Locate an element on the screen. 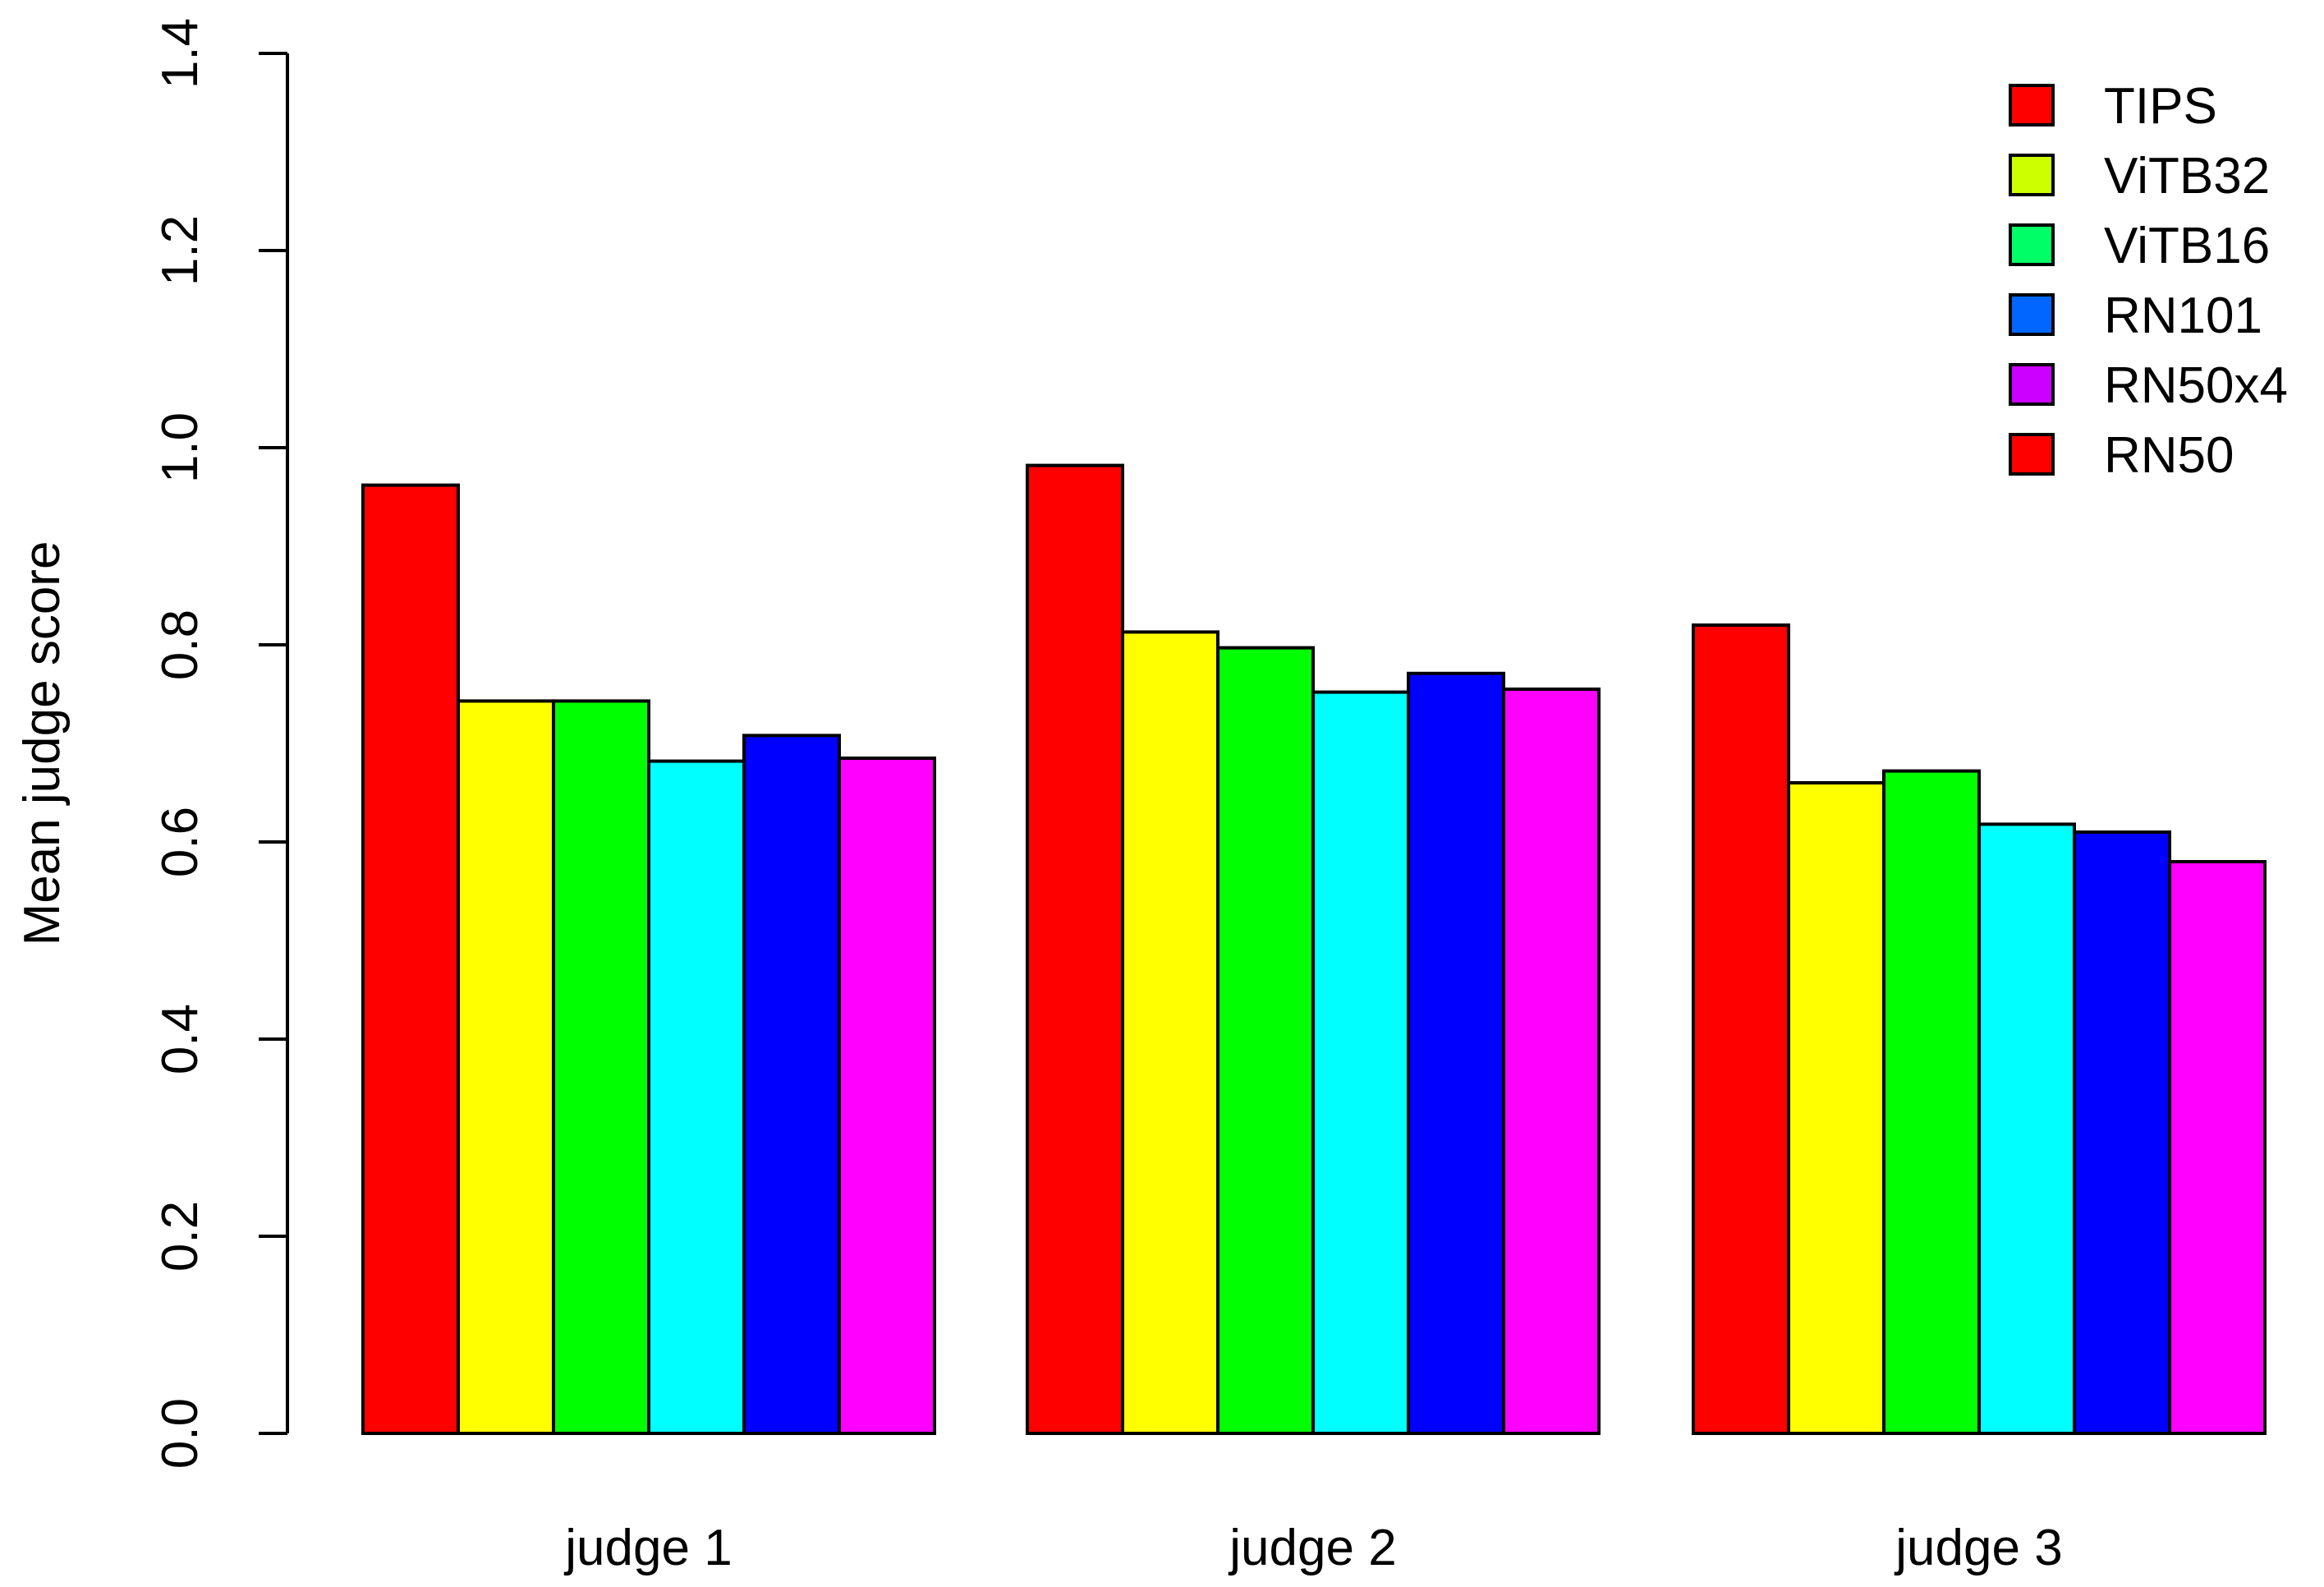 This screenshot has height=1587, width=2324. x-tick-label: judge 3 is located at coordinates (1978, 1548).